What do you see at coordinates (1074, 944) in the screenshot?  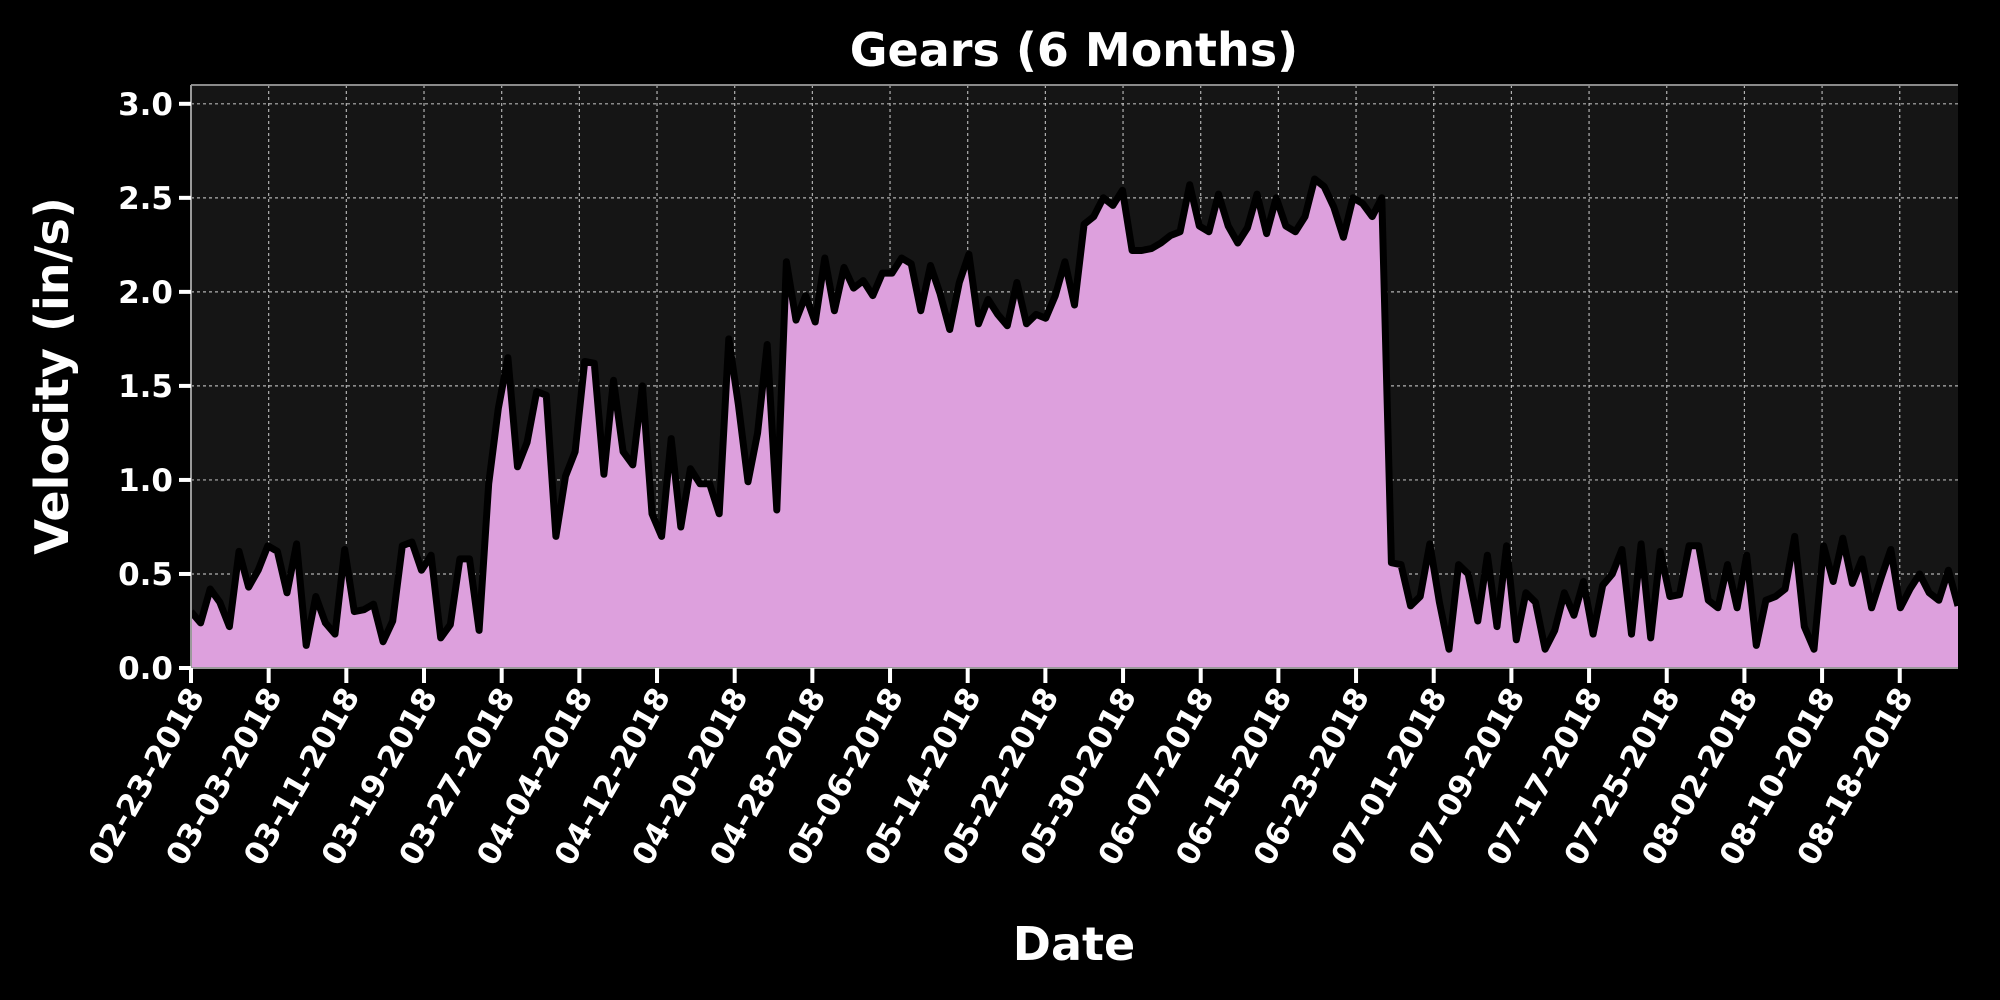 I see `x-axis-label: Date` at bounding box center [1074, 944].